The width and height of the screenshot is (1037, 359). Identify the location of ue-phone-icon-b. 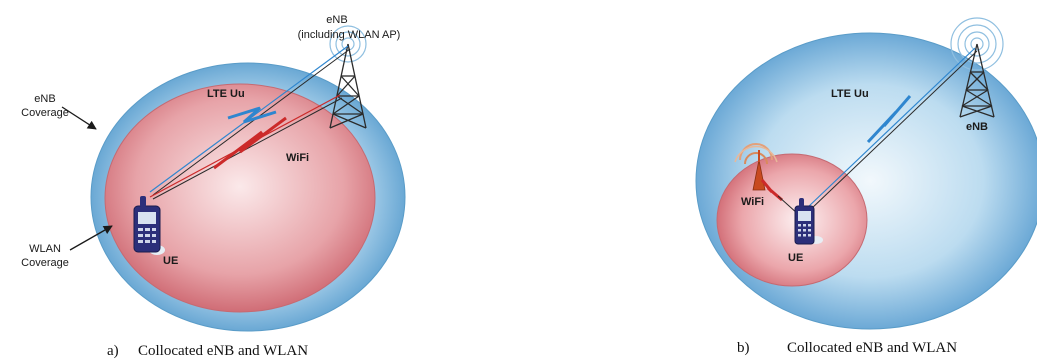
(808, 221).